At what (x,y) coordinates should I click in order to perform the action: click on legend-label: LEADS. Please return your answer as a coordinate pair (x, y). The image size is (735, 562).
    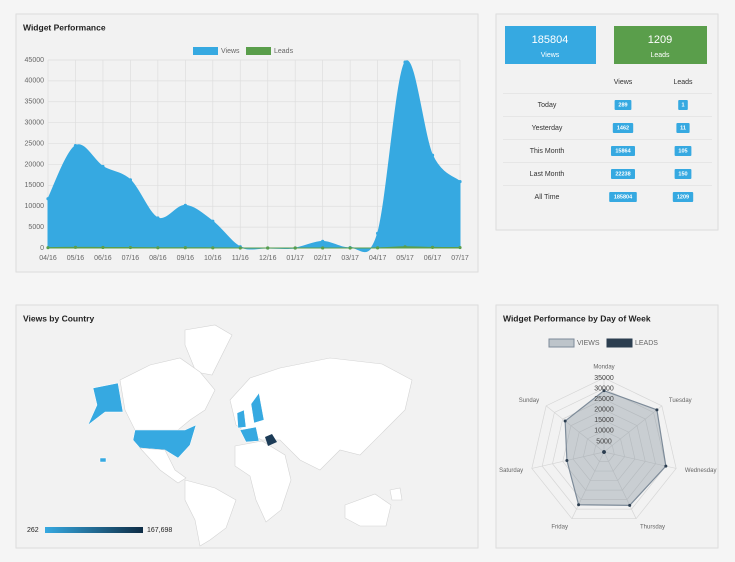
    Looking at the image, I should click on (646, 343).